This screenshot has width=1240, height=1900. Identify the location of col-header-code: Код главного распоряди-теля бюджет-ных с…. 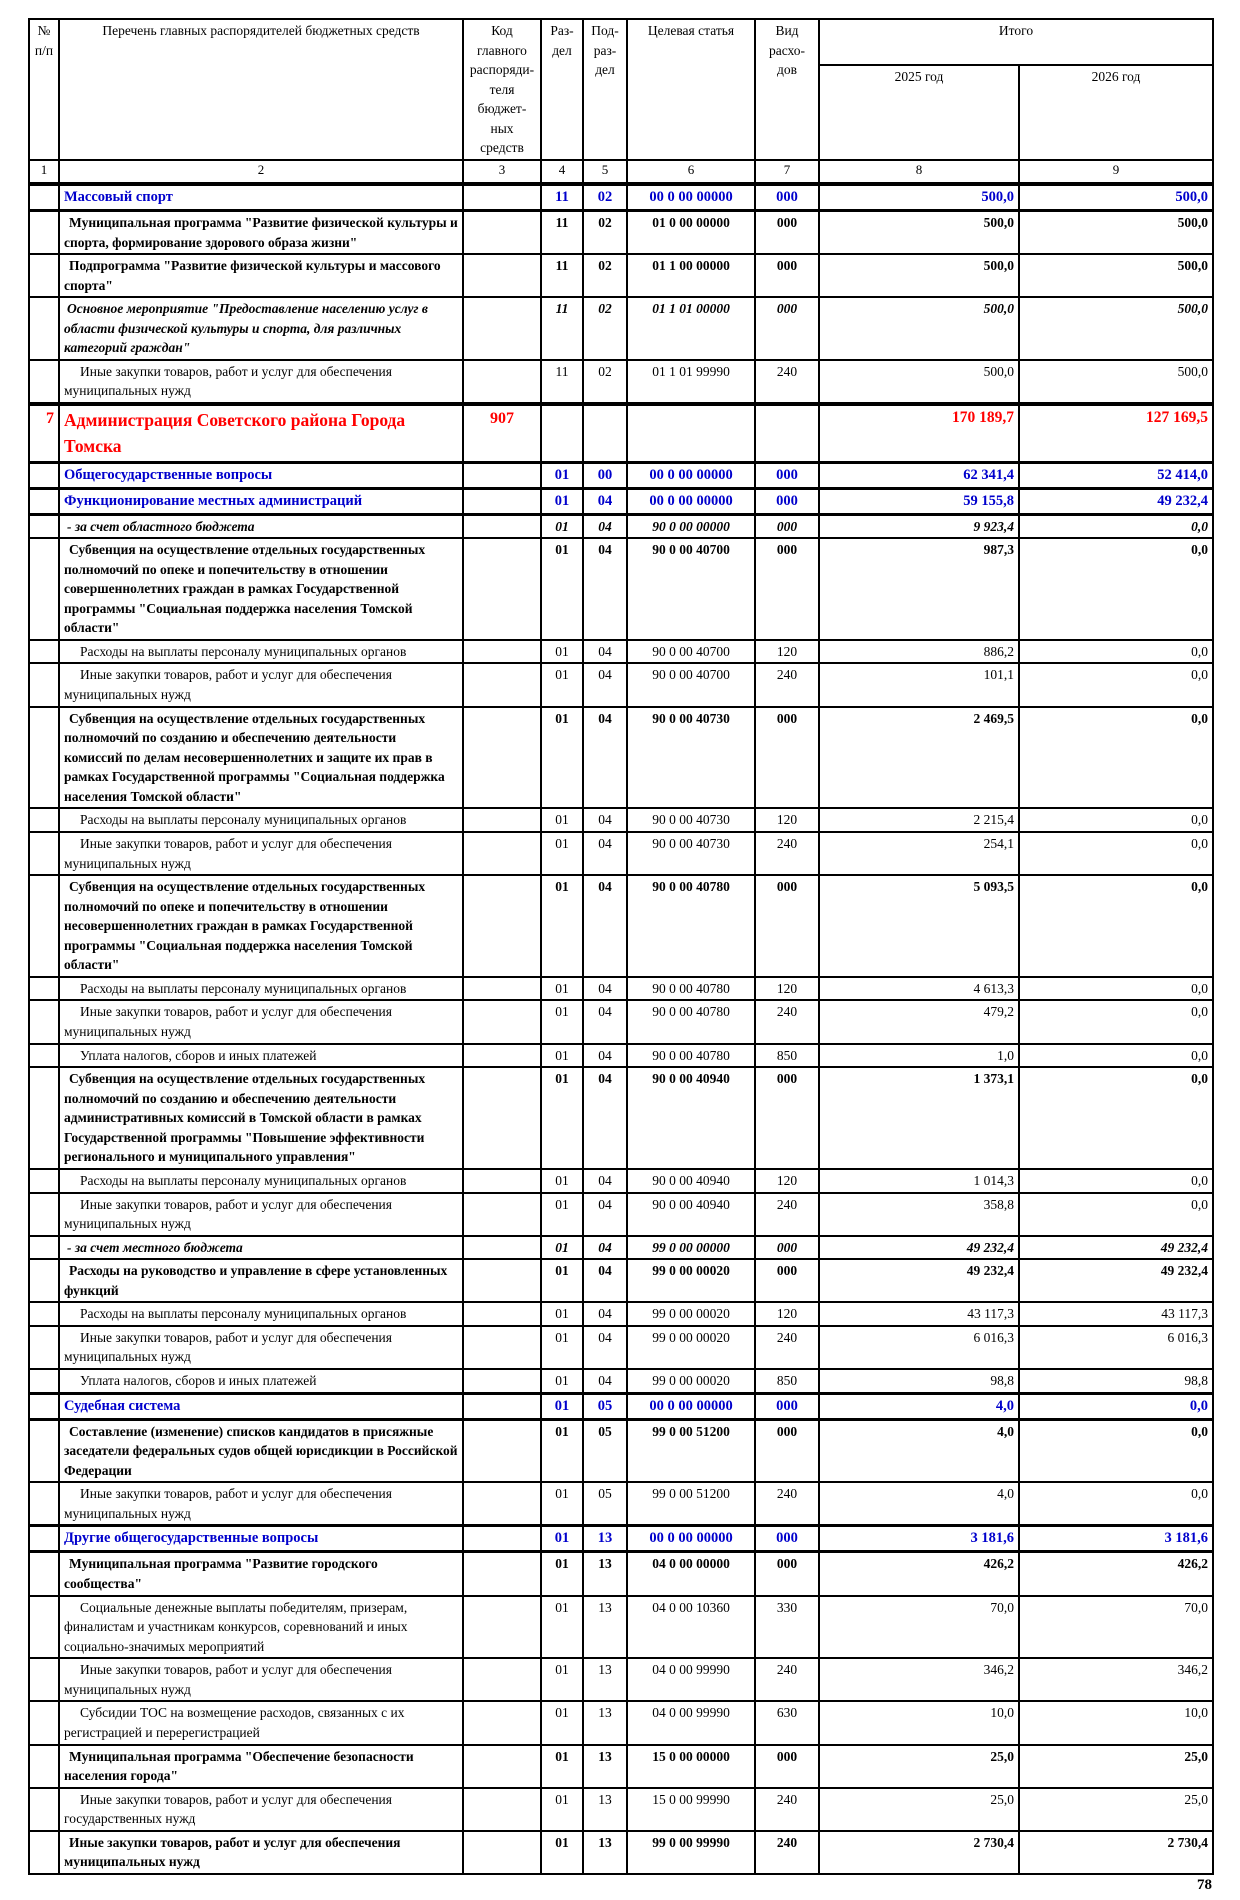
(502, 89).